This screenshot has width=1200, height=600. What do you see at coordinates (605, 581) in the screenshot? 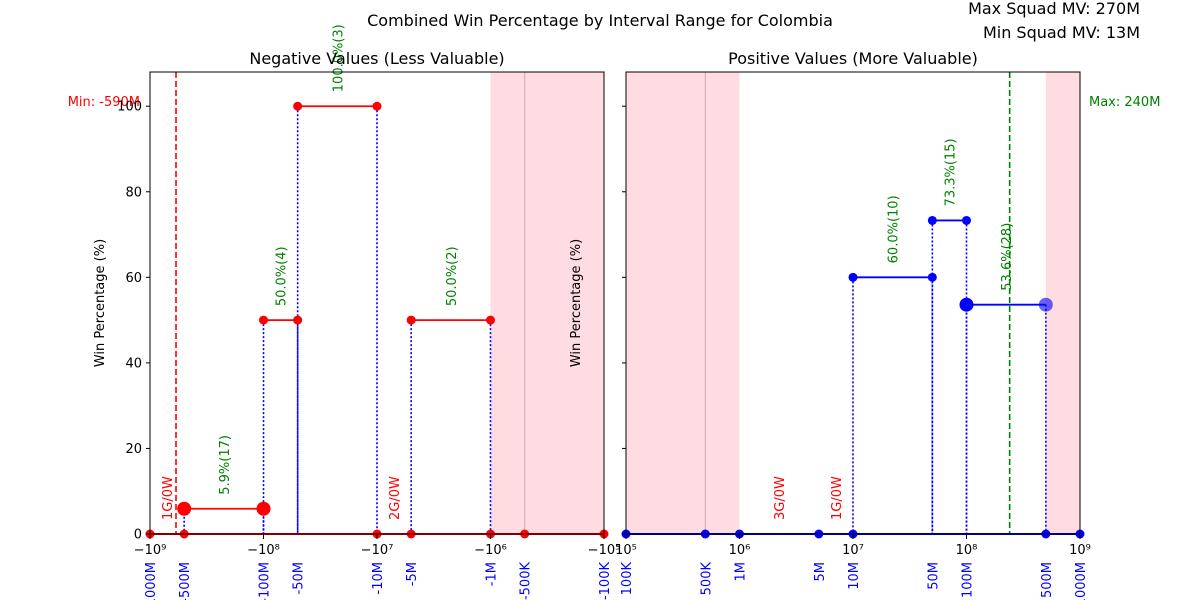
I see `boundary-label: -100K` at bounding box center [605, 581].